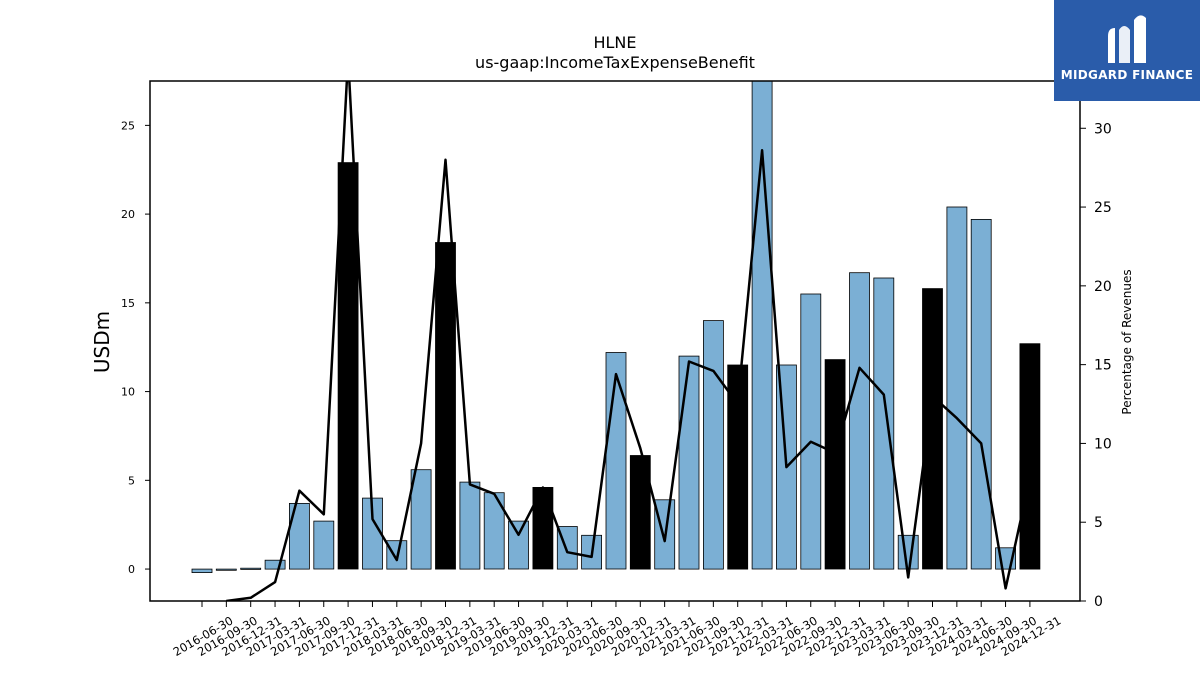 Image resolution: width=1200 pixels, height=675 pixels. I want to click on midgard-logo-icon, so click(1127, 39).